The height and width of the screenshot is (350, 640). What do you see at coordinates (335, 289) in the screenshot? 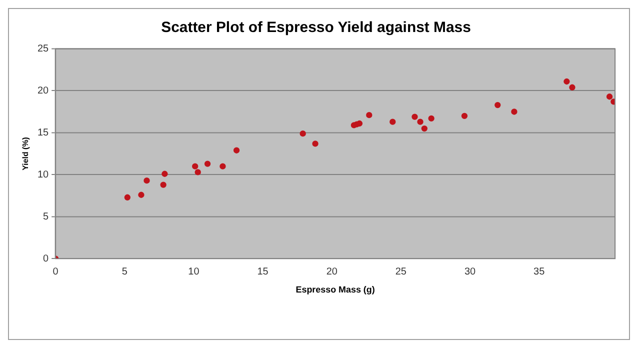
I see `x-axis-title: Espresso Mass (g)` at bounding box center [335, 289].